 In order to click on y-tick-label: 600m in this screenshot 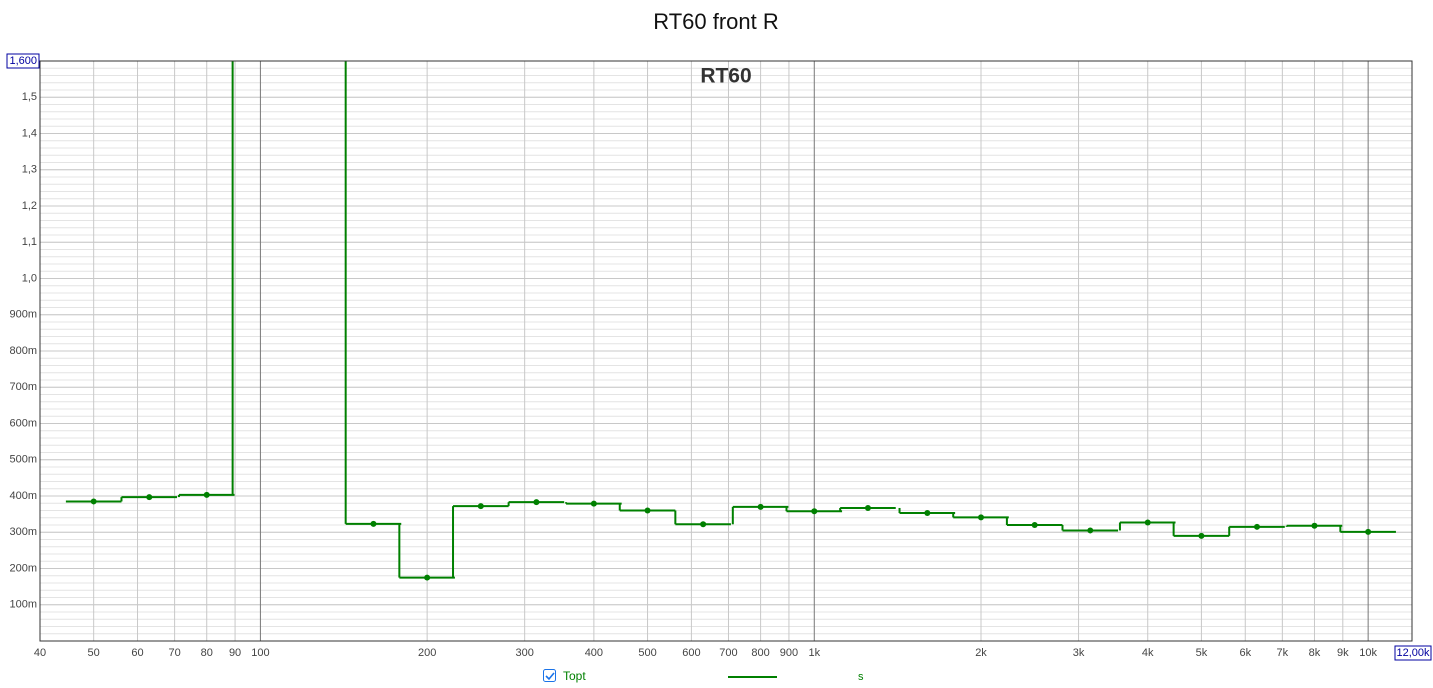, I will do `click(23, 423)`.